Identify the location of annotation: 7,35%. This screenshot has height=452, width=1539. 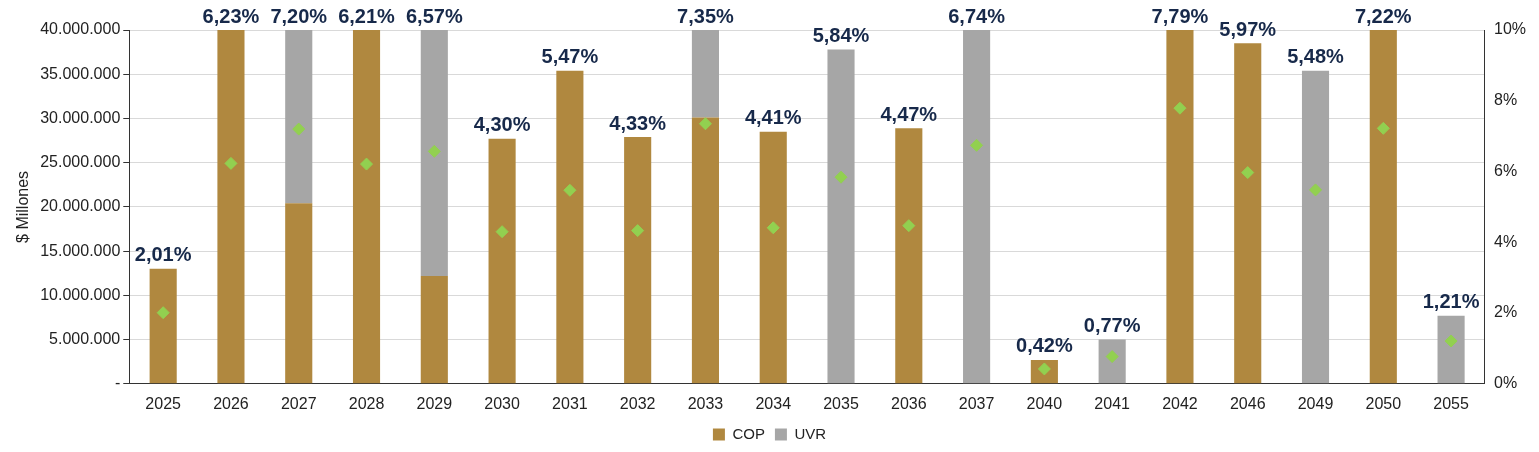
(706, 15).